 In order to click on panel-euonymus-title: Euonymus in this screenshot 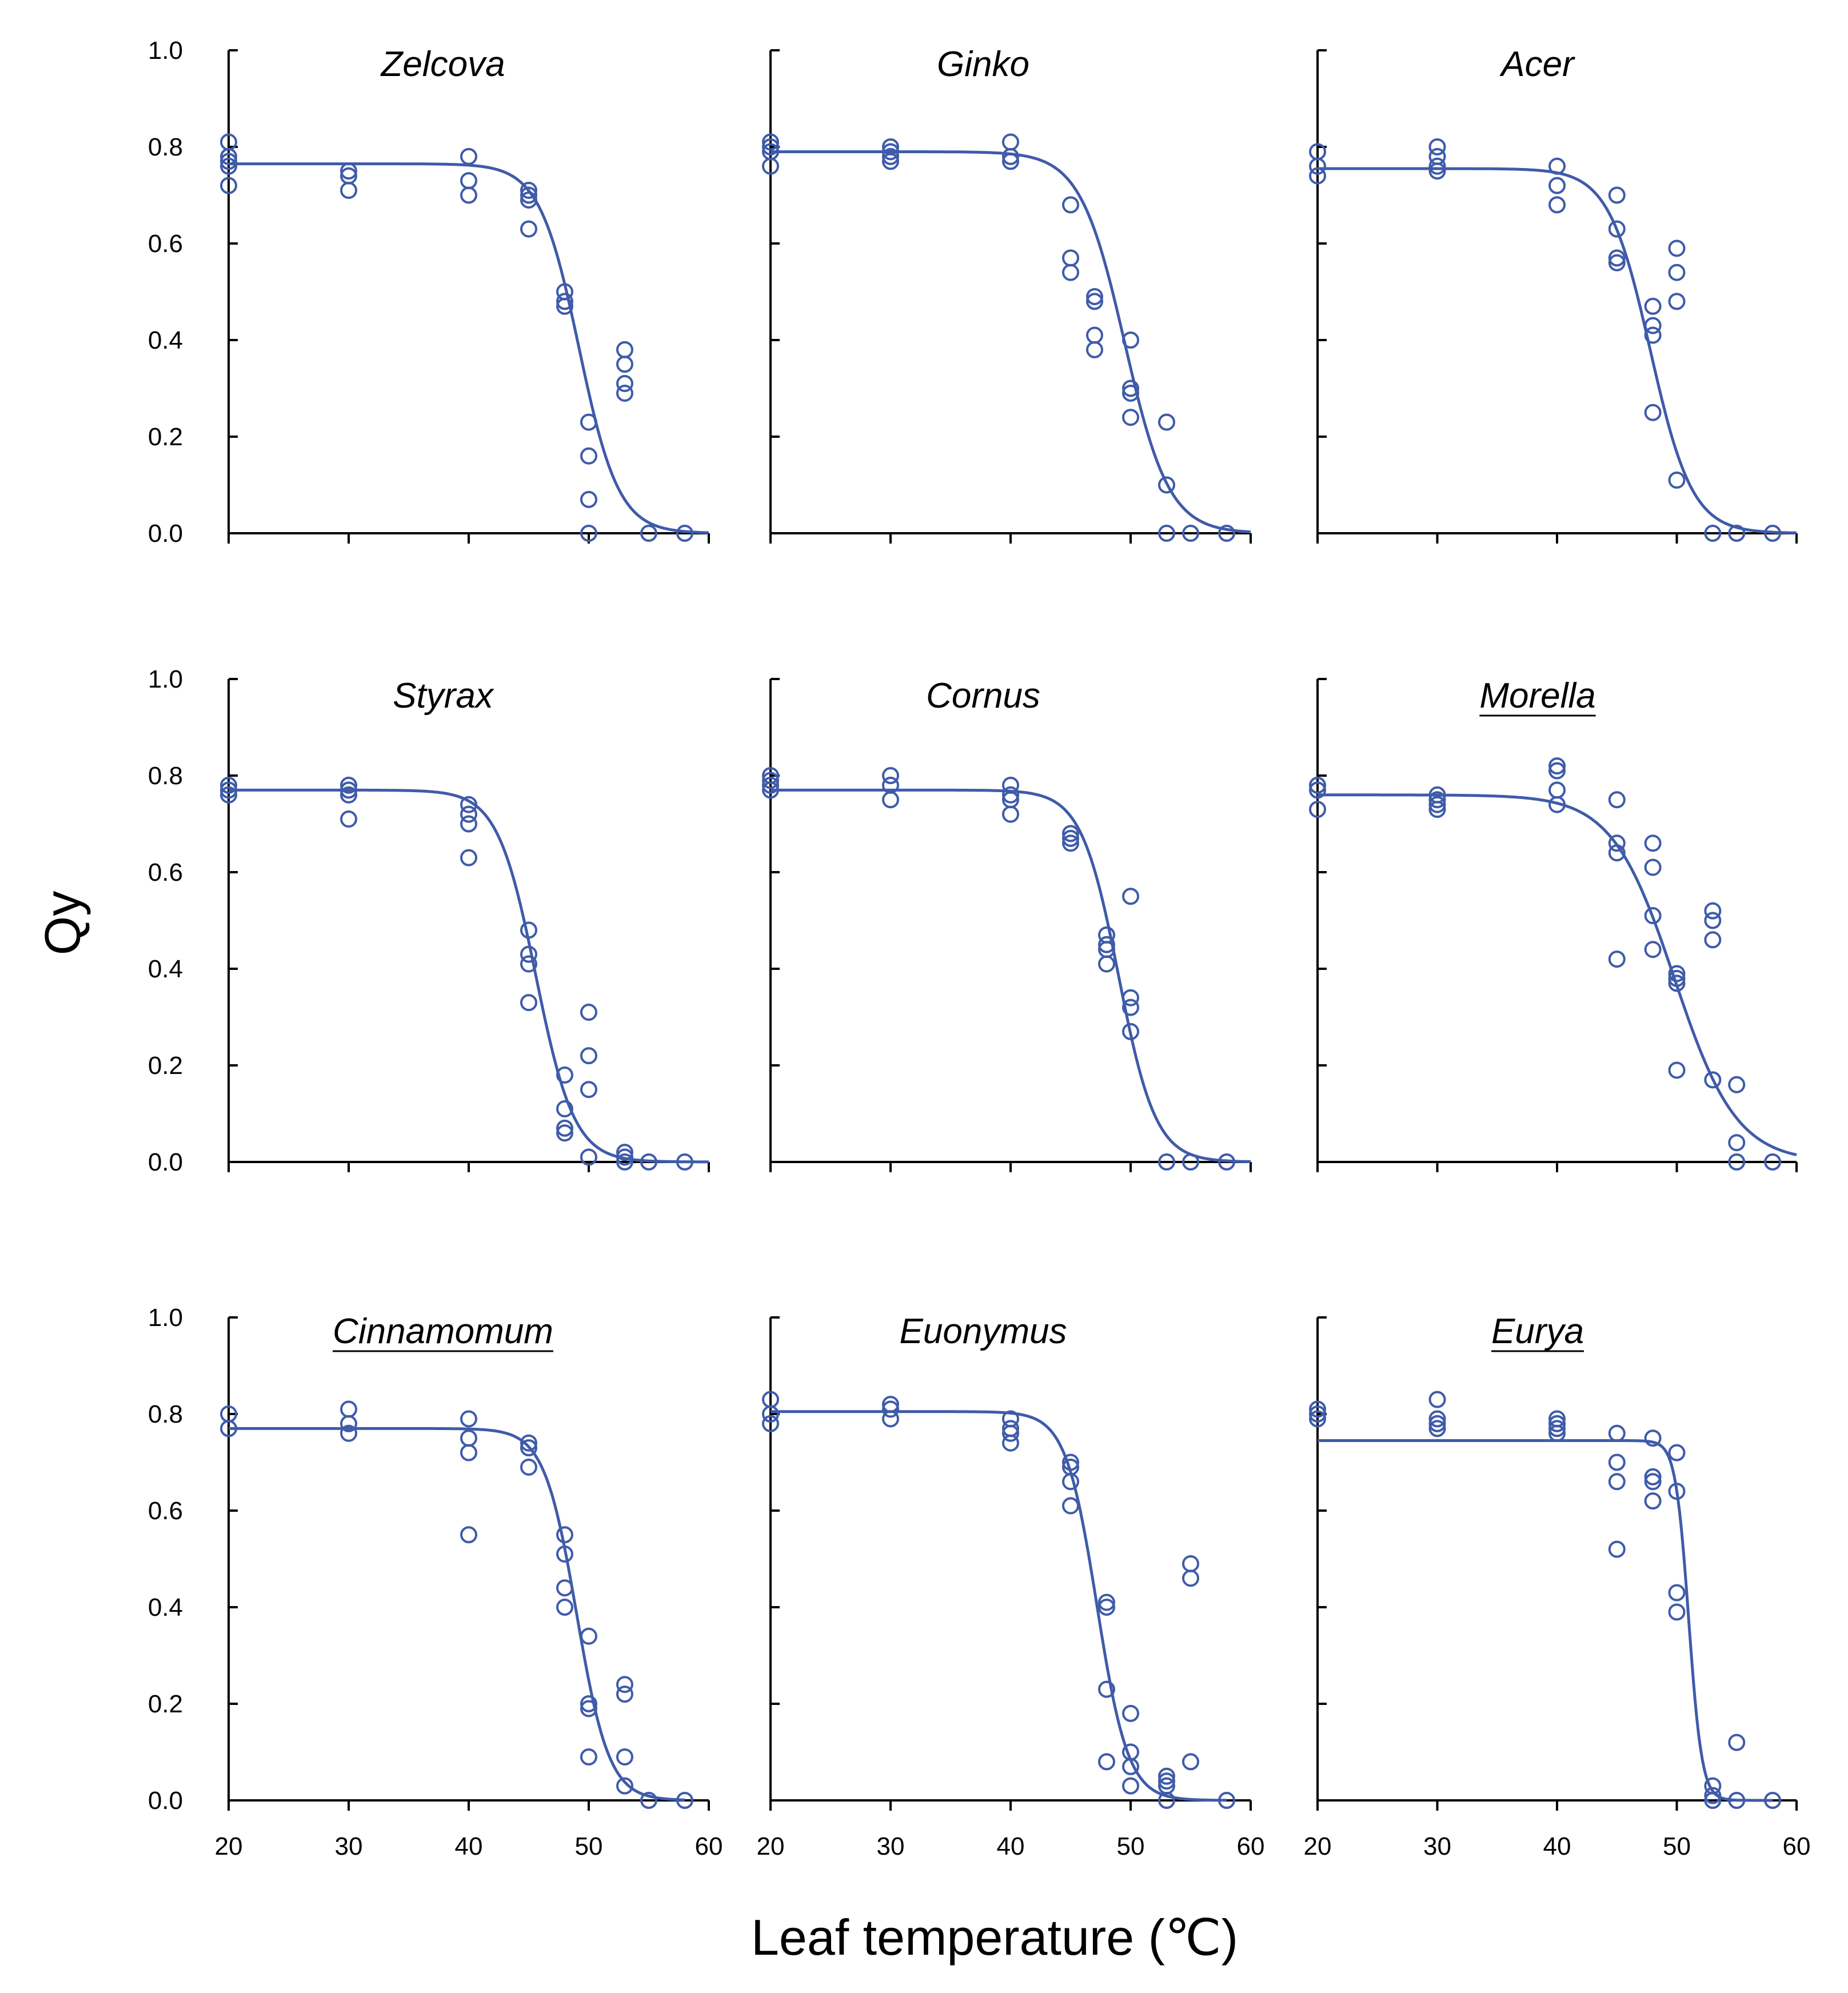, I will do `click(984, 1331)`.